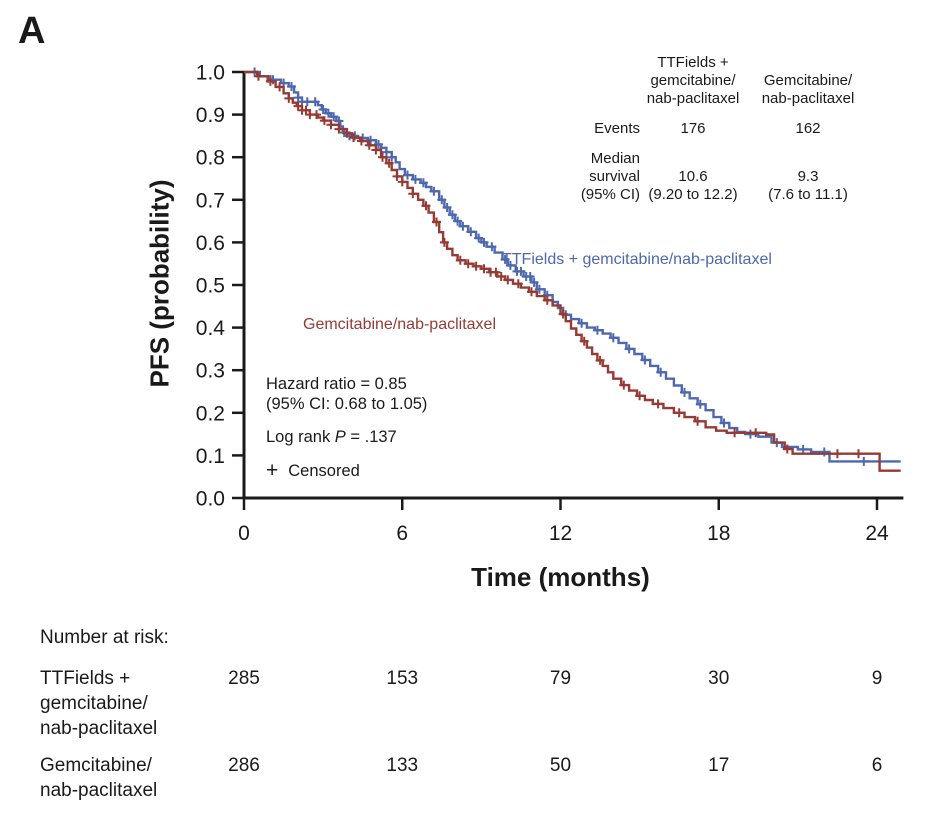 Image resolution: width=933 pixels, height=813 pixels. I want to click on stats-col-header-control: Gemcitabine/ nab-paclitaxel, so click(808, 89).